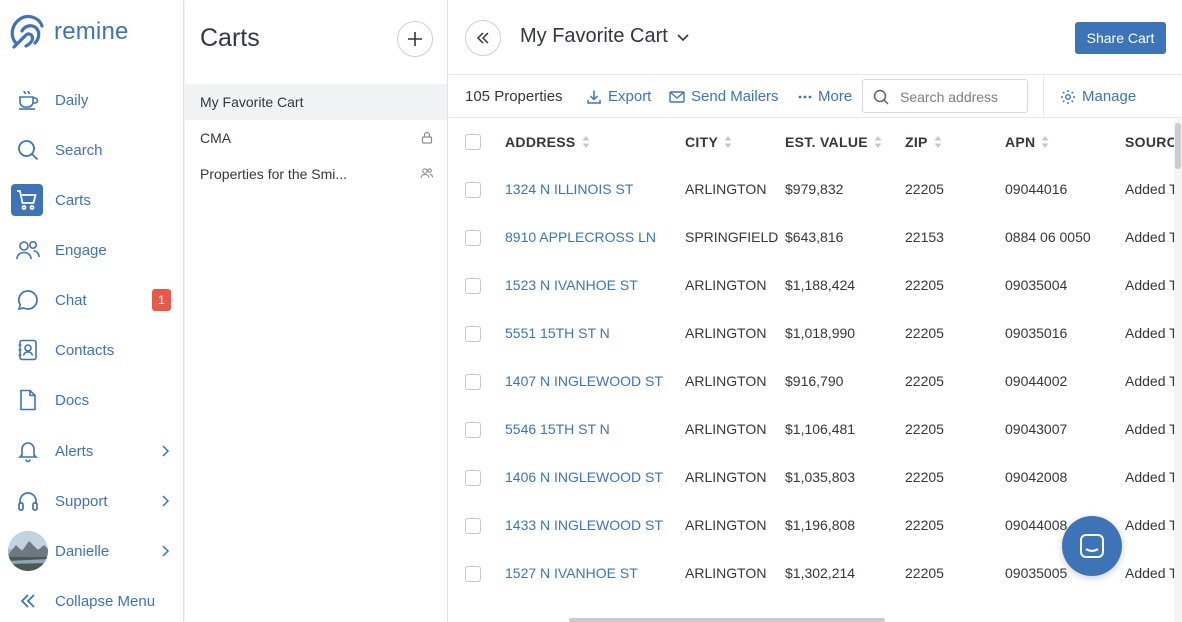 This screenshot has height=622, width=1182. What do you see at coordinates (427, 137) in the screenshot?
I see `lock-icon` at bounding box center [427, 137].